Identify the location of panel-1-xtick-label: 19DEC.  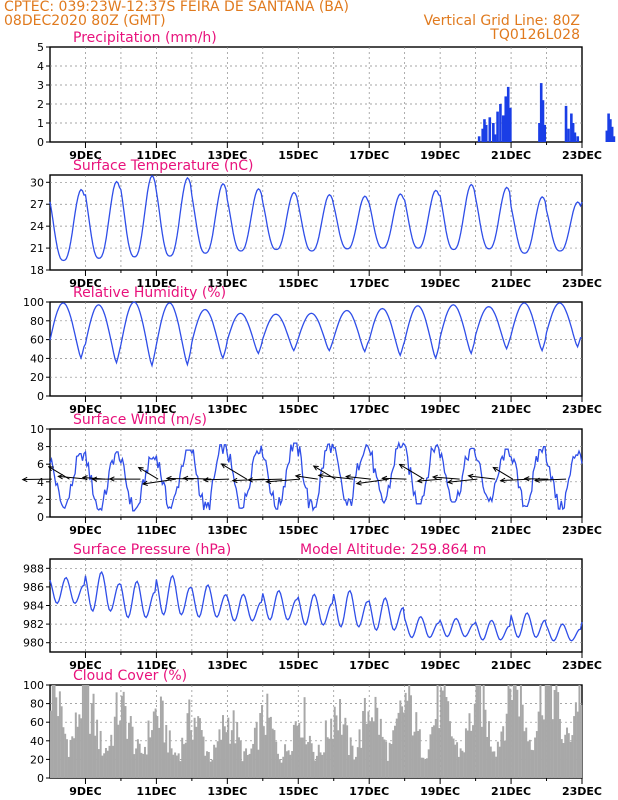
(440, 155).